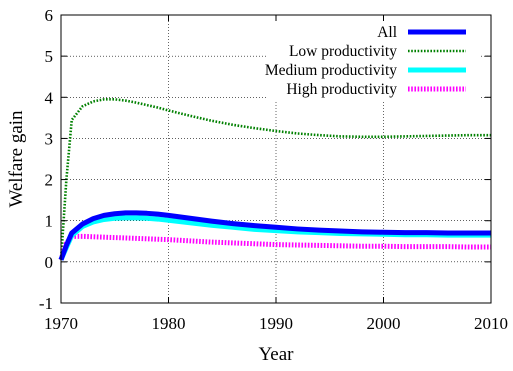 The image size is (513, 371). What do you see at coordinates (491, 323) in the screenshot?
I see `x-tick-label: 2010` at bounding box center [491, 323].